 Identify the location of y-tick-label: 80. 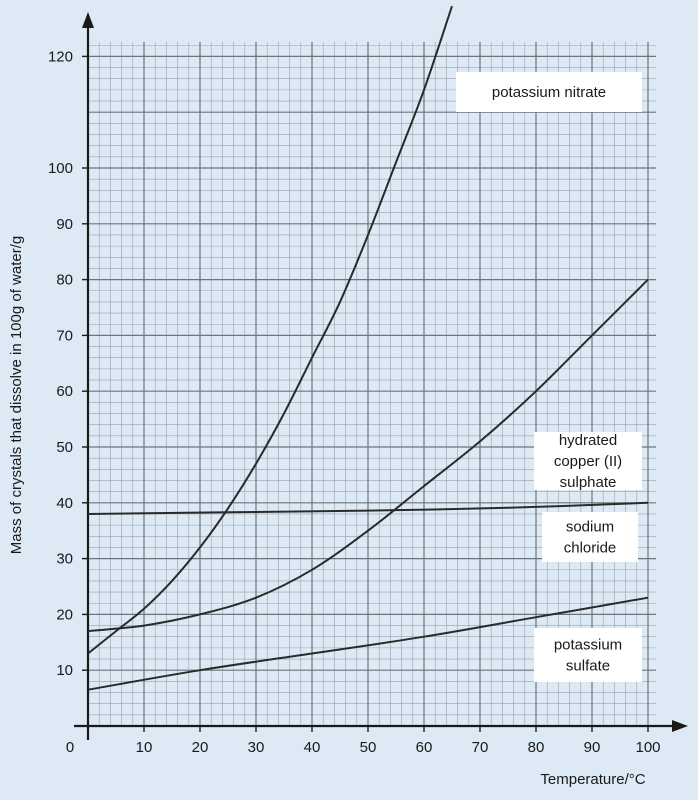
(64, 280).